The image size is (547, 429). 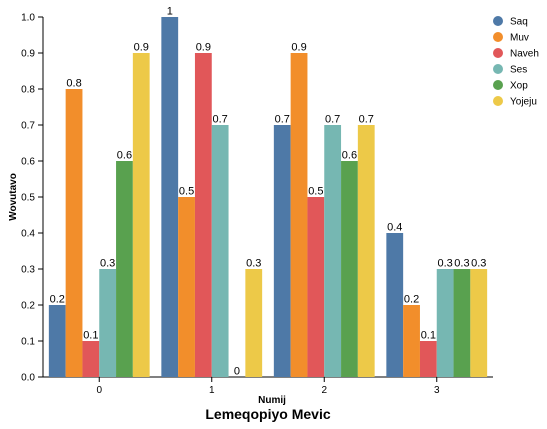 What do you see at coordinates (519, 86) in the screenshot?
I see `legend-label: Xop` at bounding box center [519, 86].